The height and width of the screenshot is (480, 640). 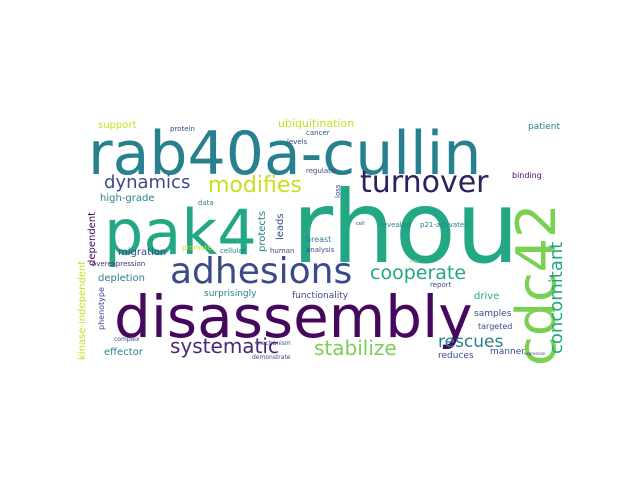 What do you see at coordinates (271, 357) in the screenshot?
I see `word-demonstrate: demonstrate` at bounding box center [271, 357].